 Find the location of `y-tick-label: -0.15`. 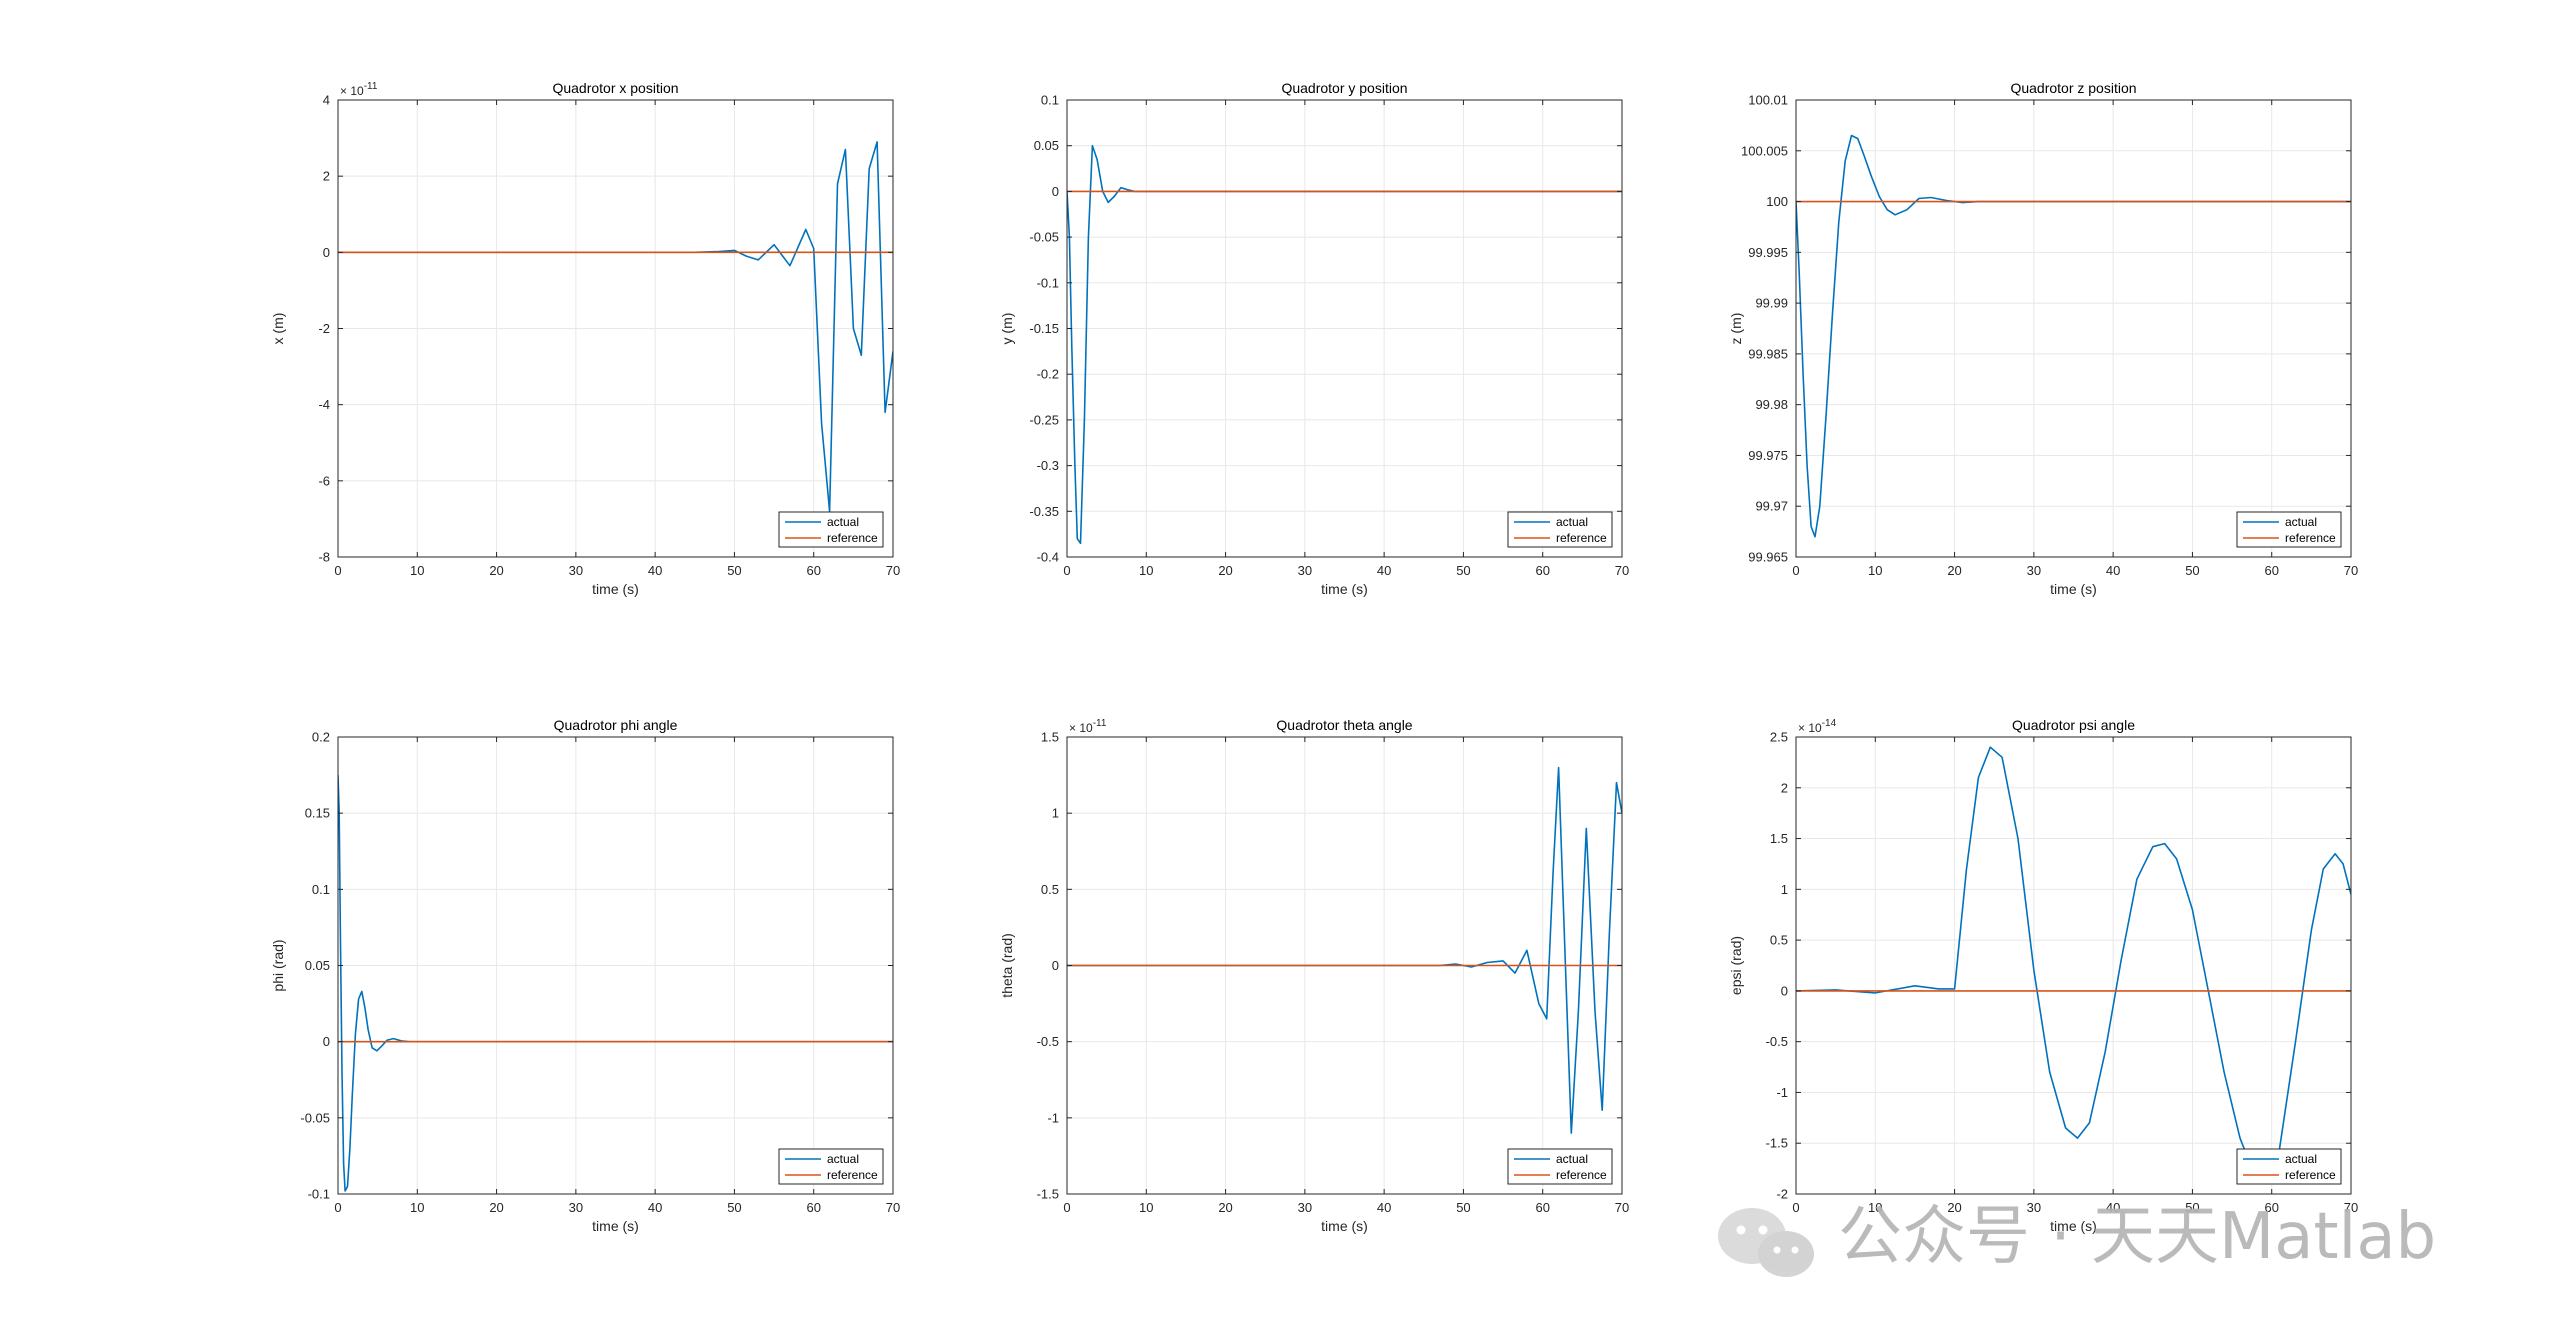

y-tick-label: -0.15 is located at coordinates (1044, 328).